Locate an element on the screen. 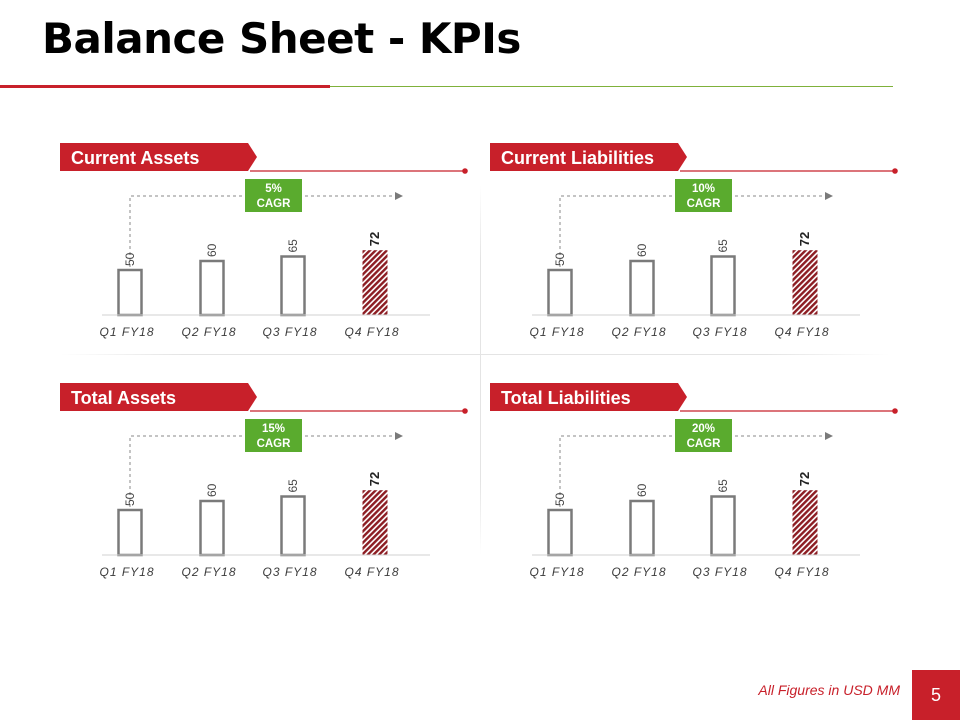 The width and height of the screenshot is (960, 720). chart-title: Current Liabilities is located at coordinates (577, 158).